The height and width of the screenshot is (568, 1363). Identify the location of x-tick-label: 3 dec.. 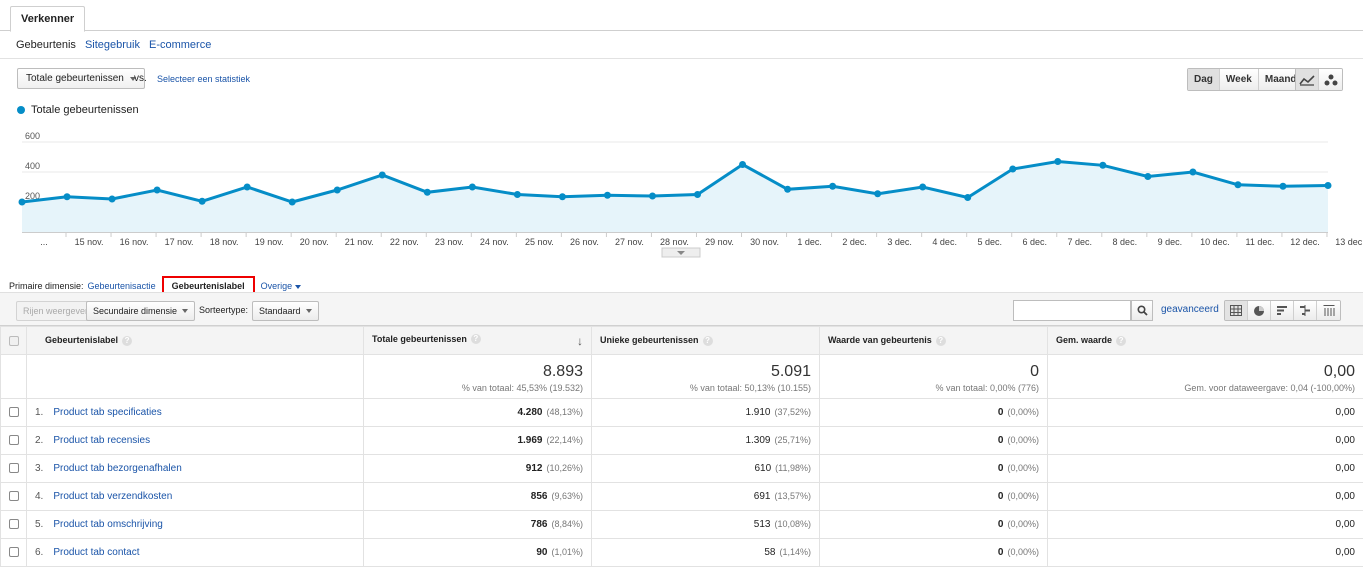
(899, 242).